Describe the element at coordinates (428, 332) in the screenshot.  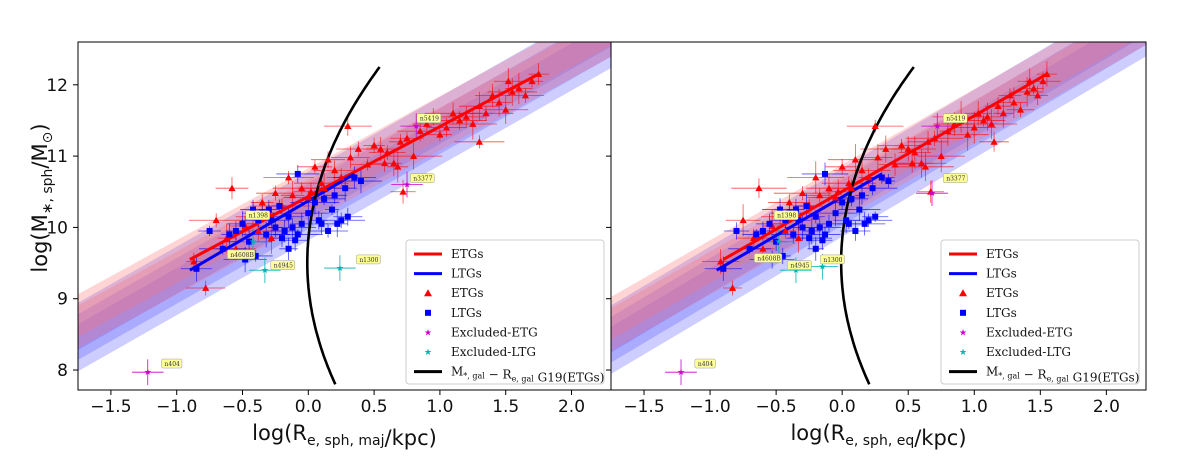
I see `legend-excluded-etg-swatch: ★` at that location.